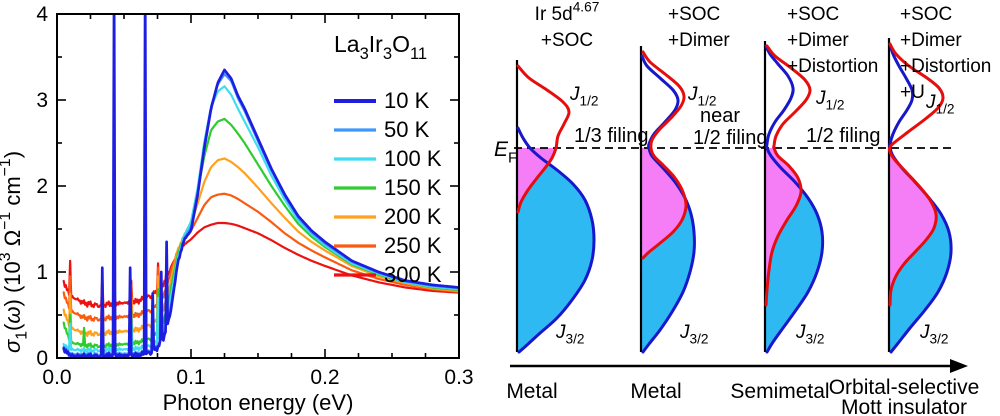  I want to click on y-tick-label: 2, so click(42, 186).